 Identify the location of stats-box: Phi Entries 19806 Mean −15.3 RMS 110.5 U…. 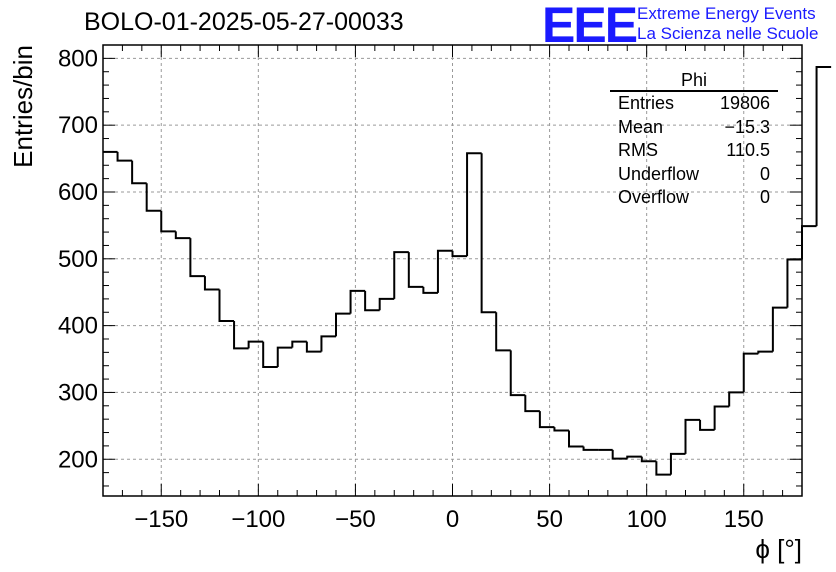
(694, 140).